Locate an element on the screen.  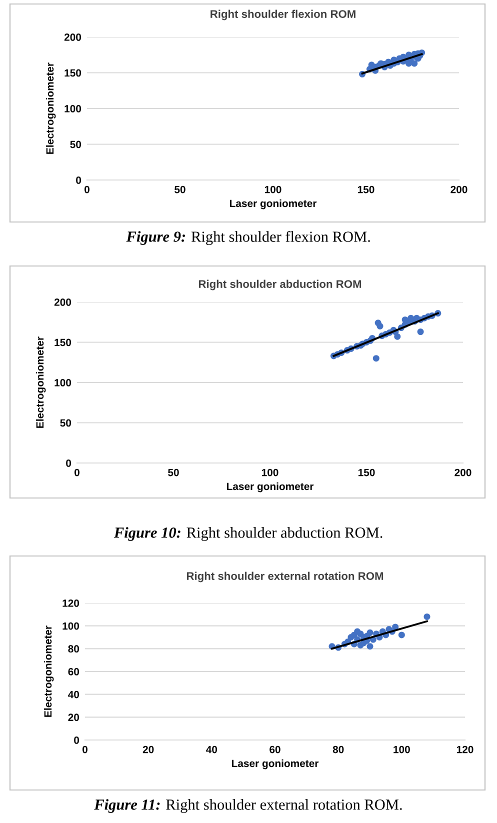
y-tick-label: 40 is located at coordinates (74, 694).